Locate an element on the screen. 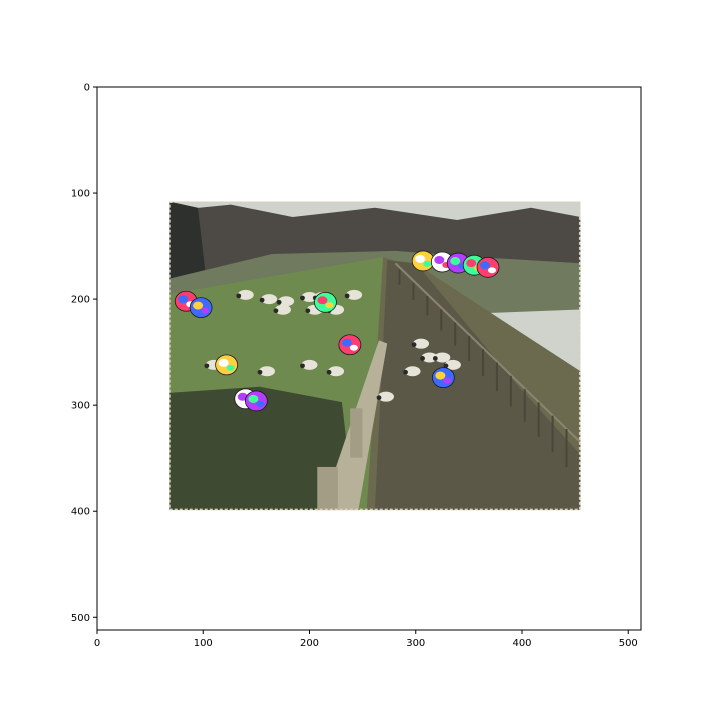  y-tick-label: 400 is located at coordinates (80, 512).